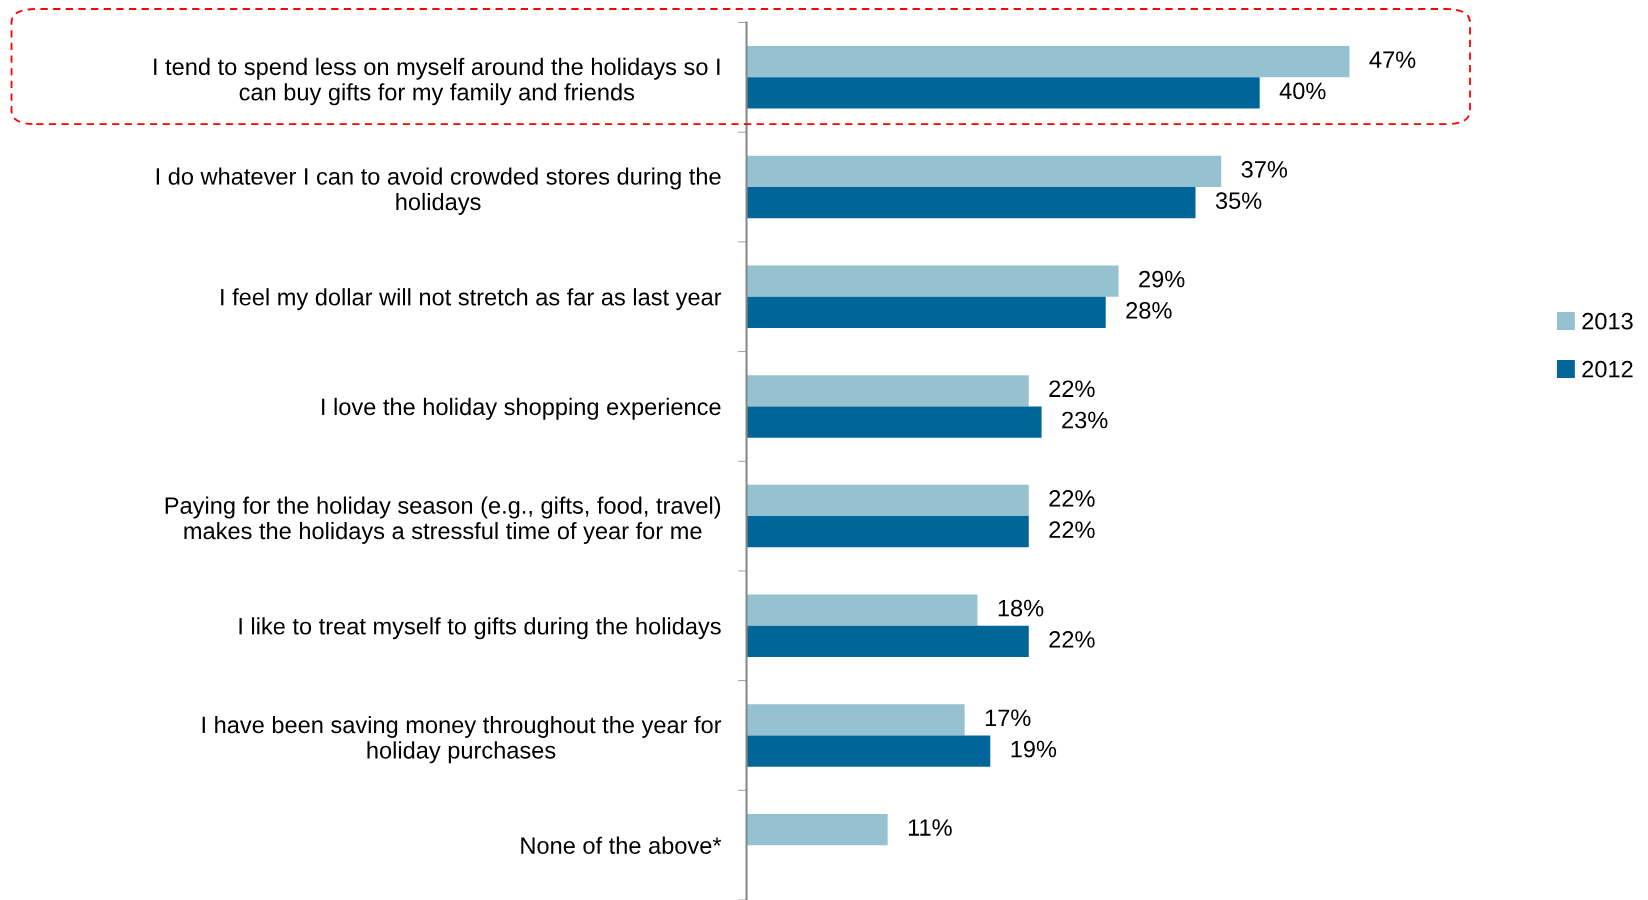  I want to click on data-label: 29%, so click(1162, 279).